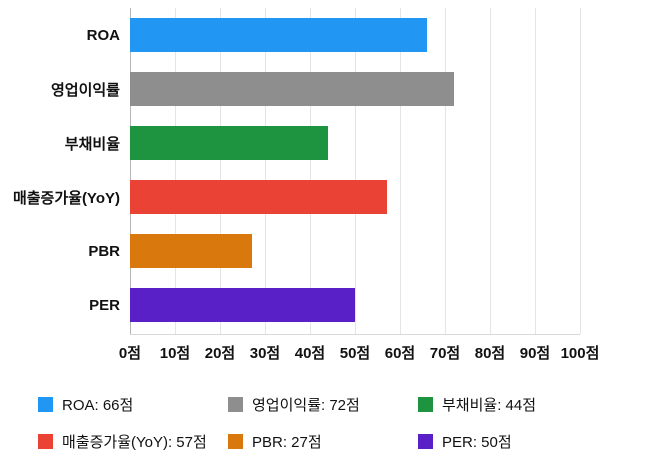  Describe the element at coordinates (98, 405) in the screenshot. I see `legend-label: ROA: 66점` at that location.